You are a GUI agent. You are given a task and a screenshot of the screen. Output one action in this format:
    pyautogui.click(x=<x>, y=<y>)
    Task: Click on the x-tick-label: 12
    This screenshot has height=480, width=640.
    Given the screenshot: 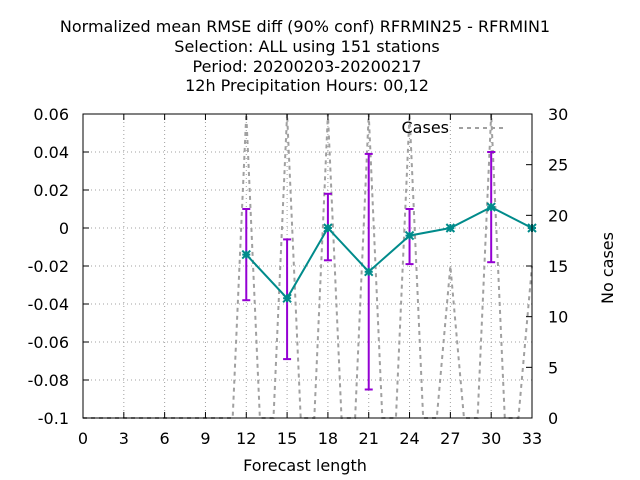 What is the action you would take?
    pyautogui.click(x=246, y=438)
    